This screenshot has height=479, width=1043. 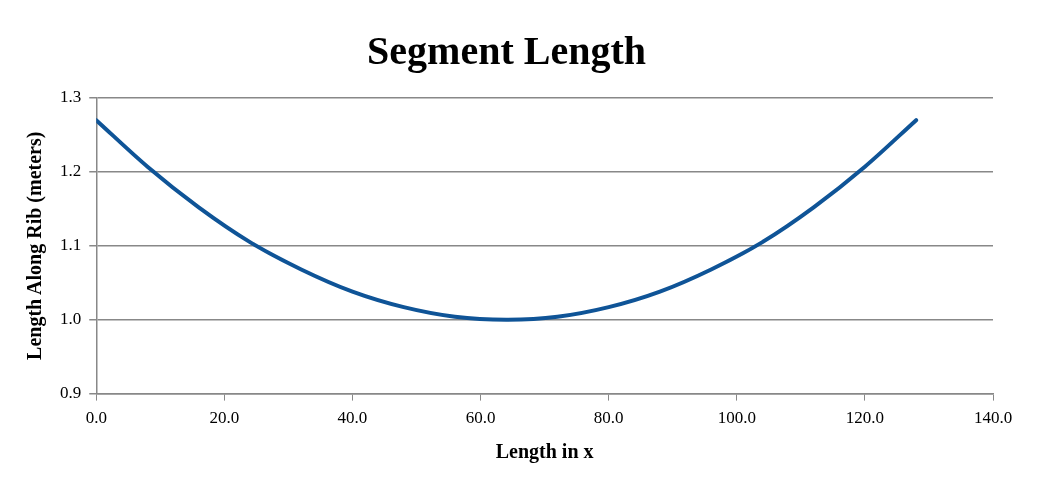 I want to click on x-tick-label: 40.0, so click(x=352, y=418).